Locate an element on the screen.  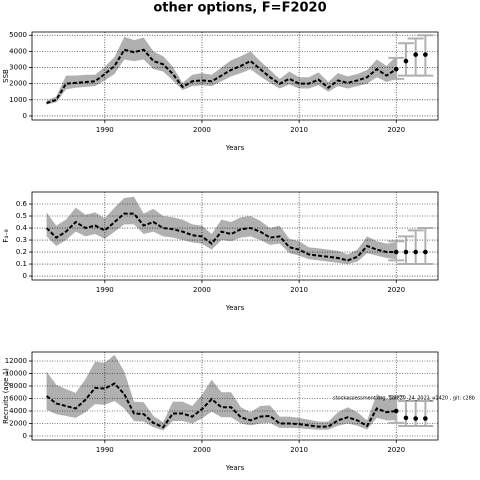
y-axis-label: Recruits (age 1) is located at coordinates (6, 396).